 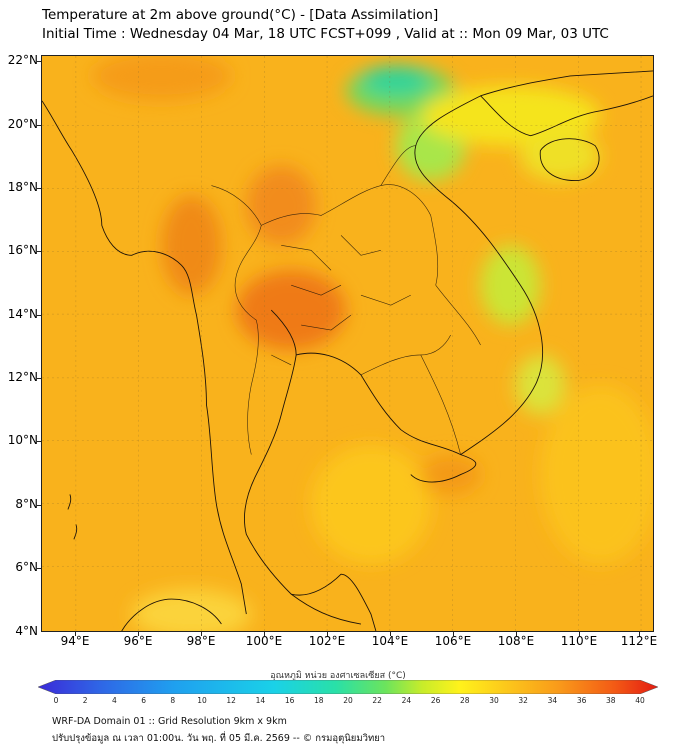 I want to click on cool-zone-annam, so click(x=510, y=285).